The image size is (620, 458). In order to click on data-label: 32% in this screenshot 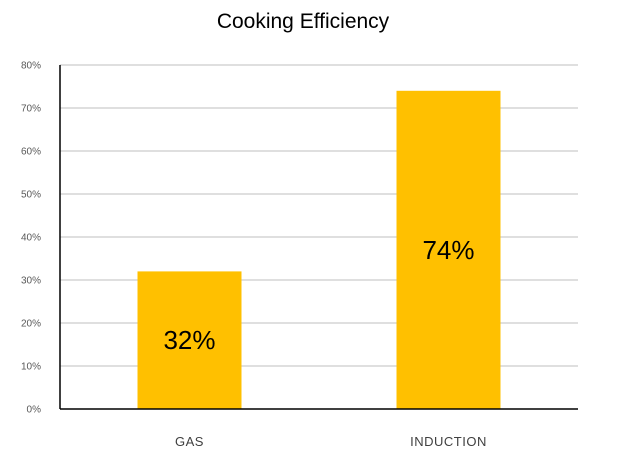, I will do `click(189, 340)`.